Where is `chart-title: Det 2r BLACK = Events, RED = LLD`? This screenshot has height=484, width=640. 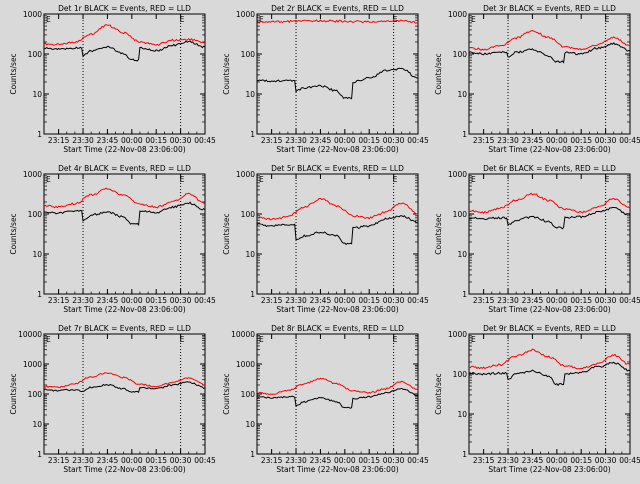
chart-title: Det 2r BLACK = Events, RED = LLD is located at coordinates (337, 8).